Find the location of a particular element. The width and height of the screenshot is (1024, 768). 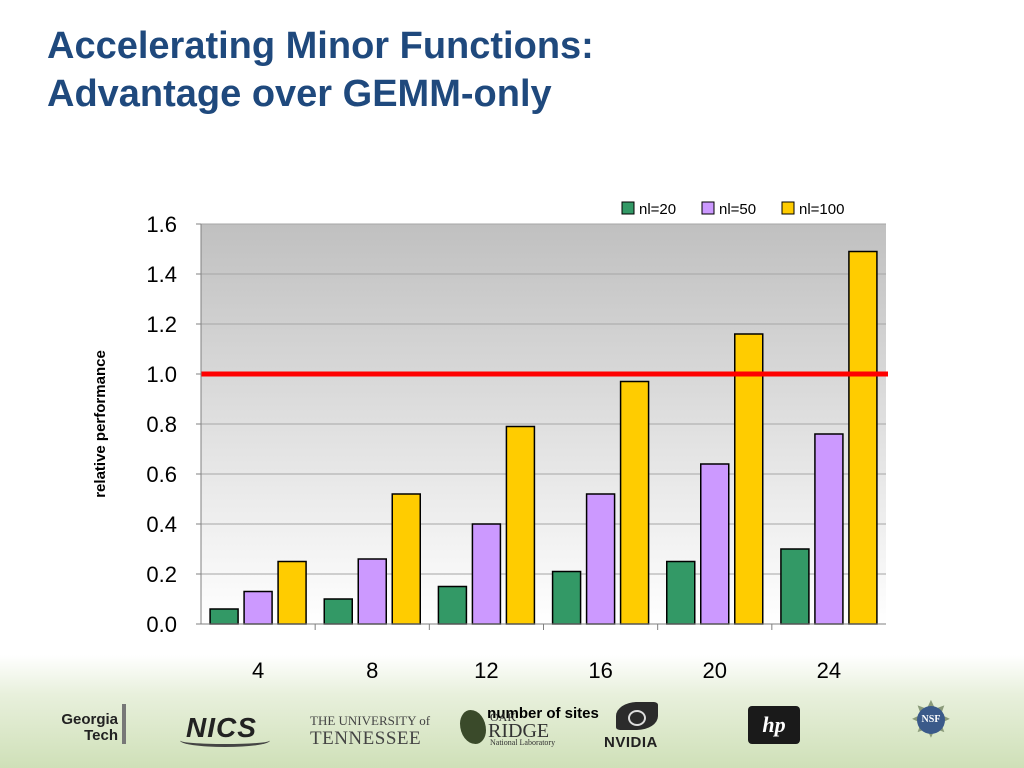

y-tick-label: 0.8 is located at coordinates (161, 424).